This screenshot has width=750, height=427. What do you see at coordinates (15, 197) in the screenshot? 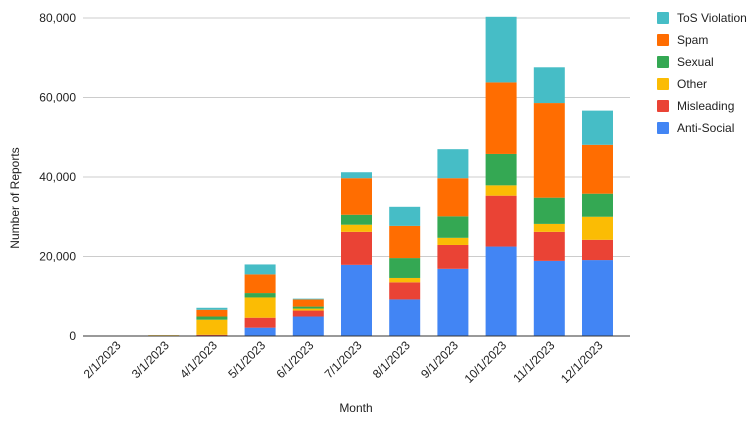
I see `y-axis-title: Number of Reports` at bounding box center [15, 197].